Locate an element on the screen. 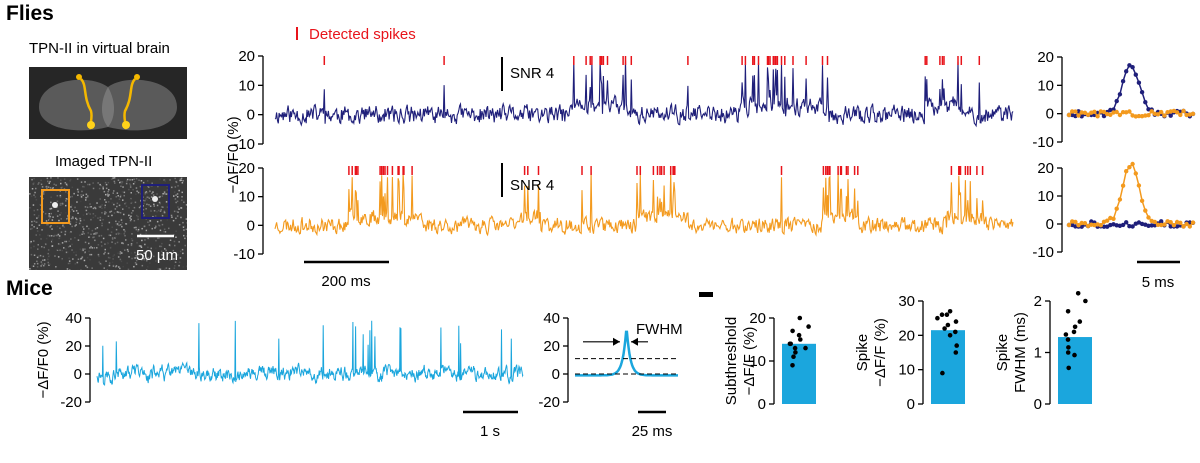  fly-trace-orange-line is located at coordinates (644, 204).